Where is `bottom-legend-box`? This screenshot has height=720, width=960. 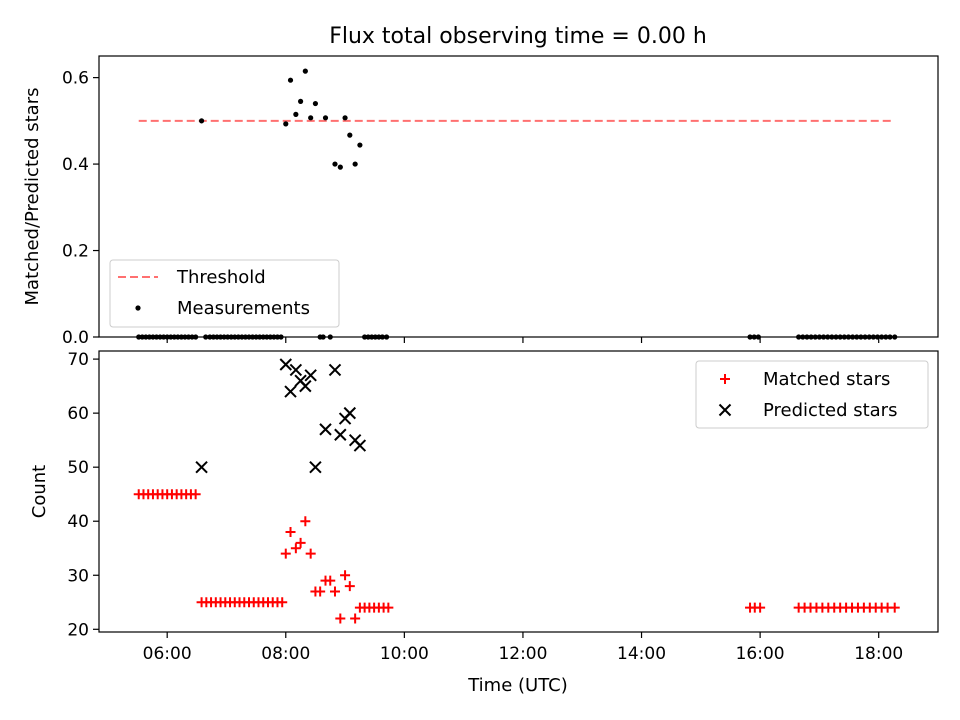 bottom-legend-box is located at coordinates (812, 394).